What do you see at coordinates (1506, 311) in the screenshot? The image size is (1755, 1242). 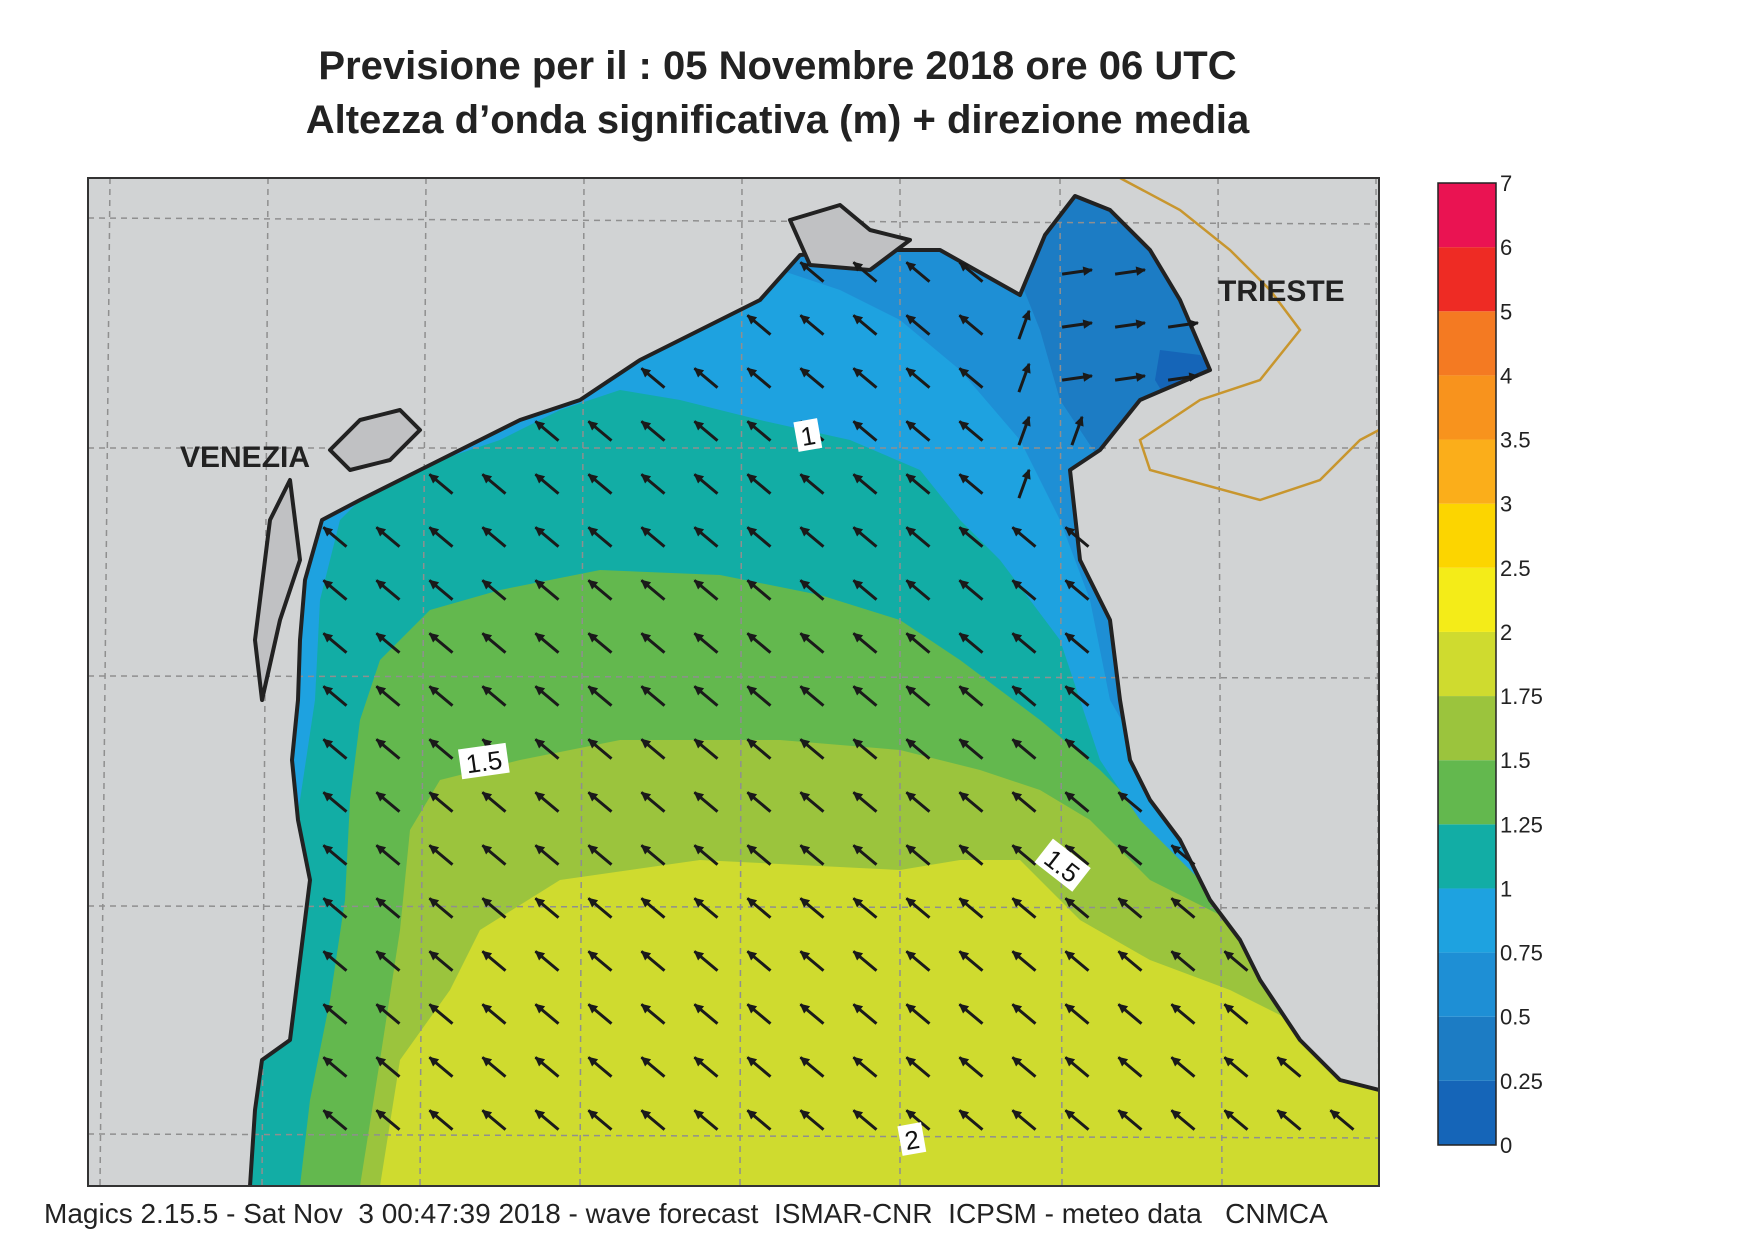 I see `legend-level-label: 5` at bounding box center [1506, 311].